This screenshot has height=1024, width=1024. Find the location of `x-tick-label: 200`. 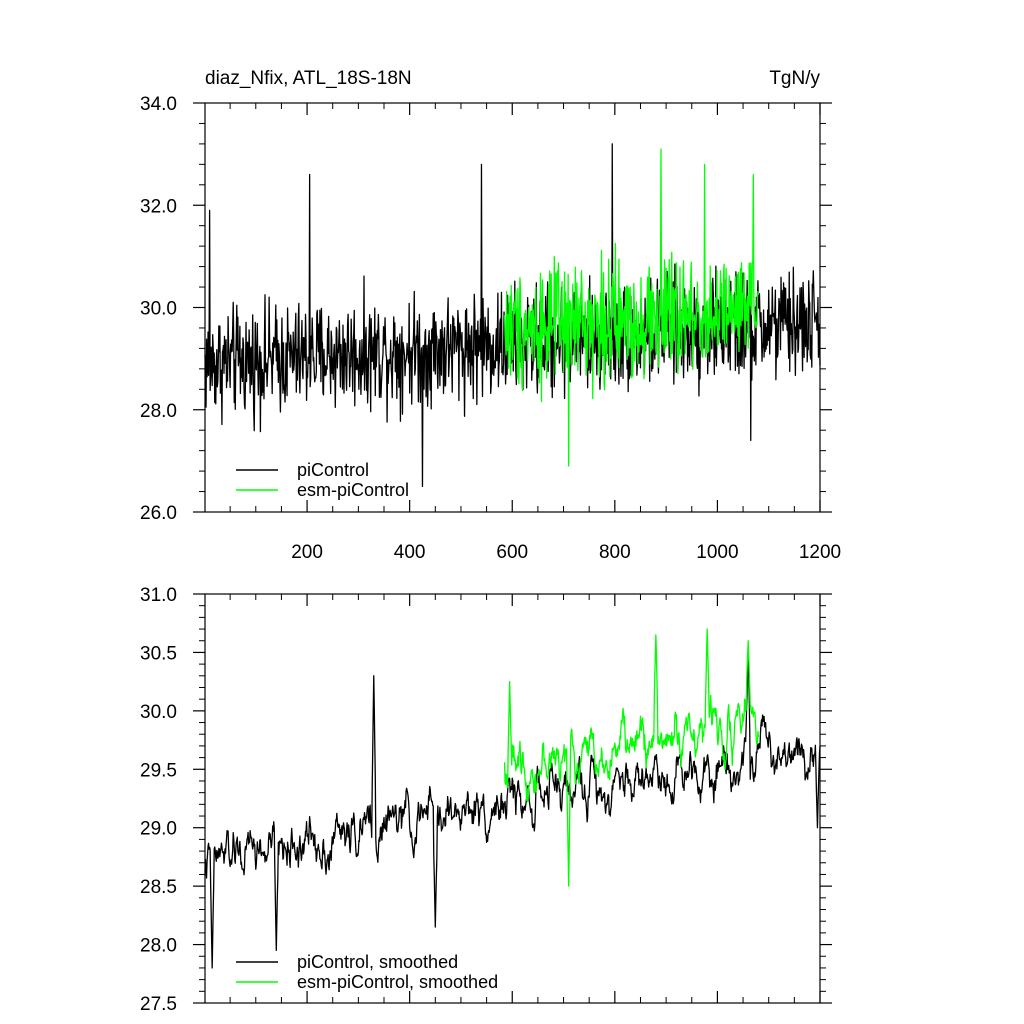

x-tick-label: 200 is located at coordinates (307, 552).